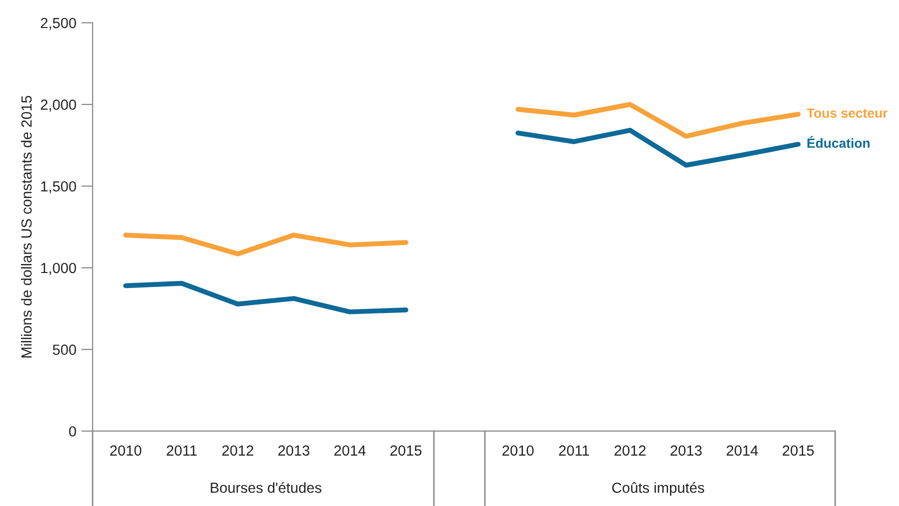 This screenshot has width=899, height=506. I want to click on y-tick-label: 1,500, so click(58, 187).